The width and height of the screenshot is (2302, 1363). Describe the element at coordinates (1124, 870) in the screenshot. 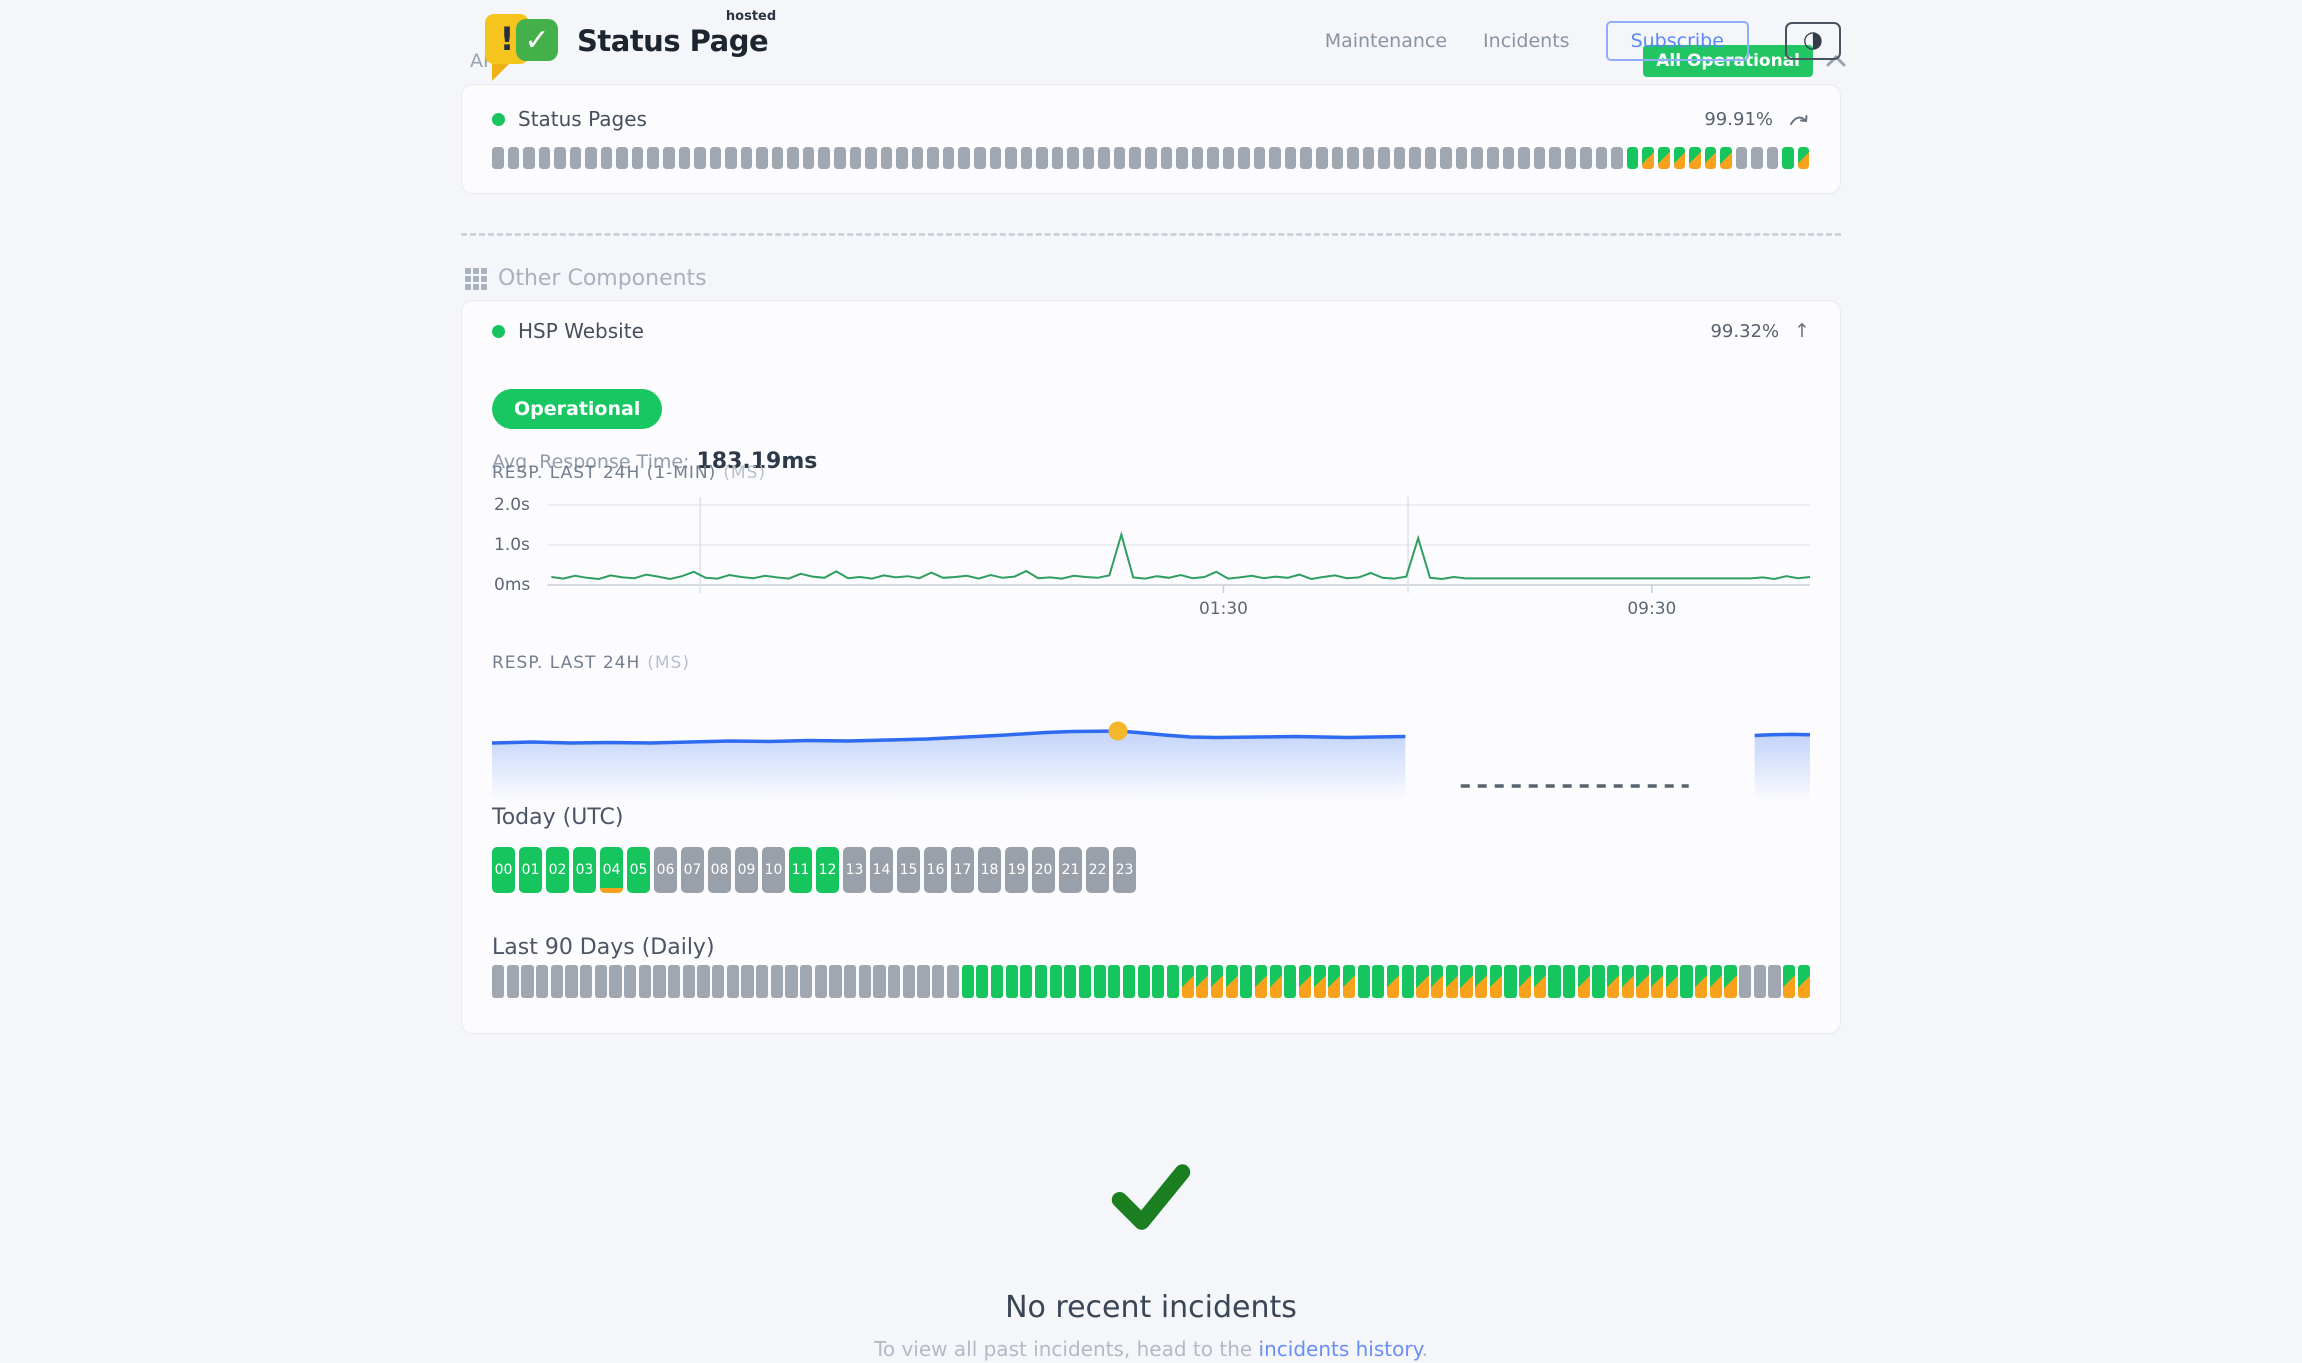

I see `hour-cell-label: 23` at that location.